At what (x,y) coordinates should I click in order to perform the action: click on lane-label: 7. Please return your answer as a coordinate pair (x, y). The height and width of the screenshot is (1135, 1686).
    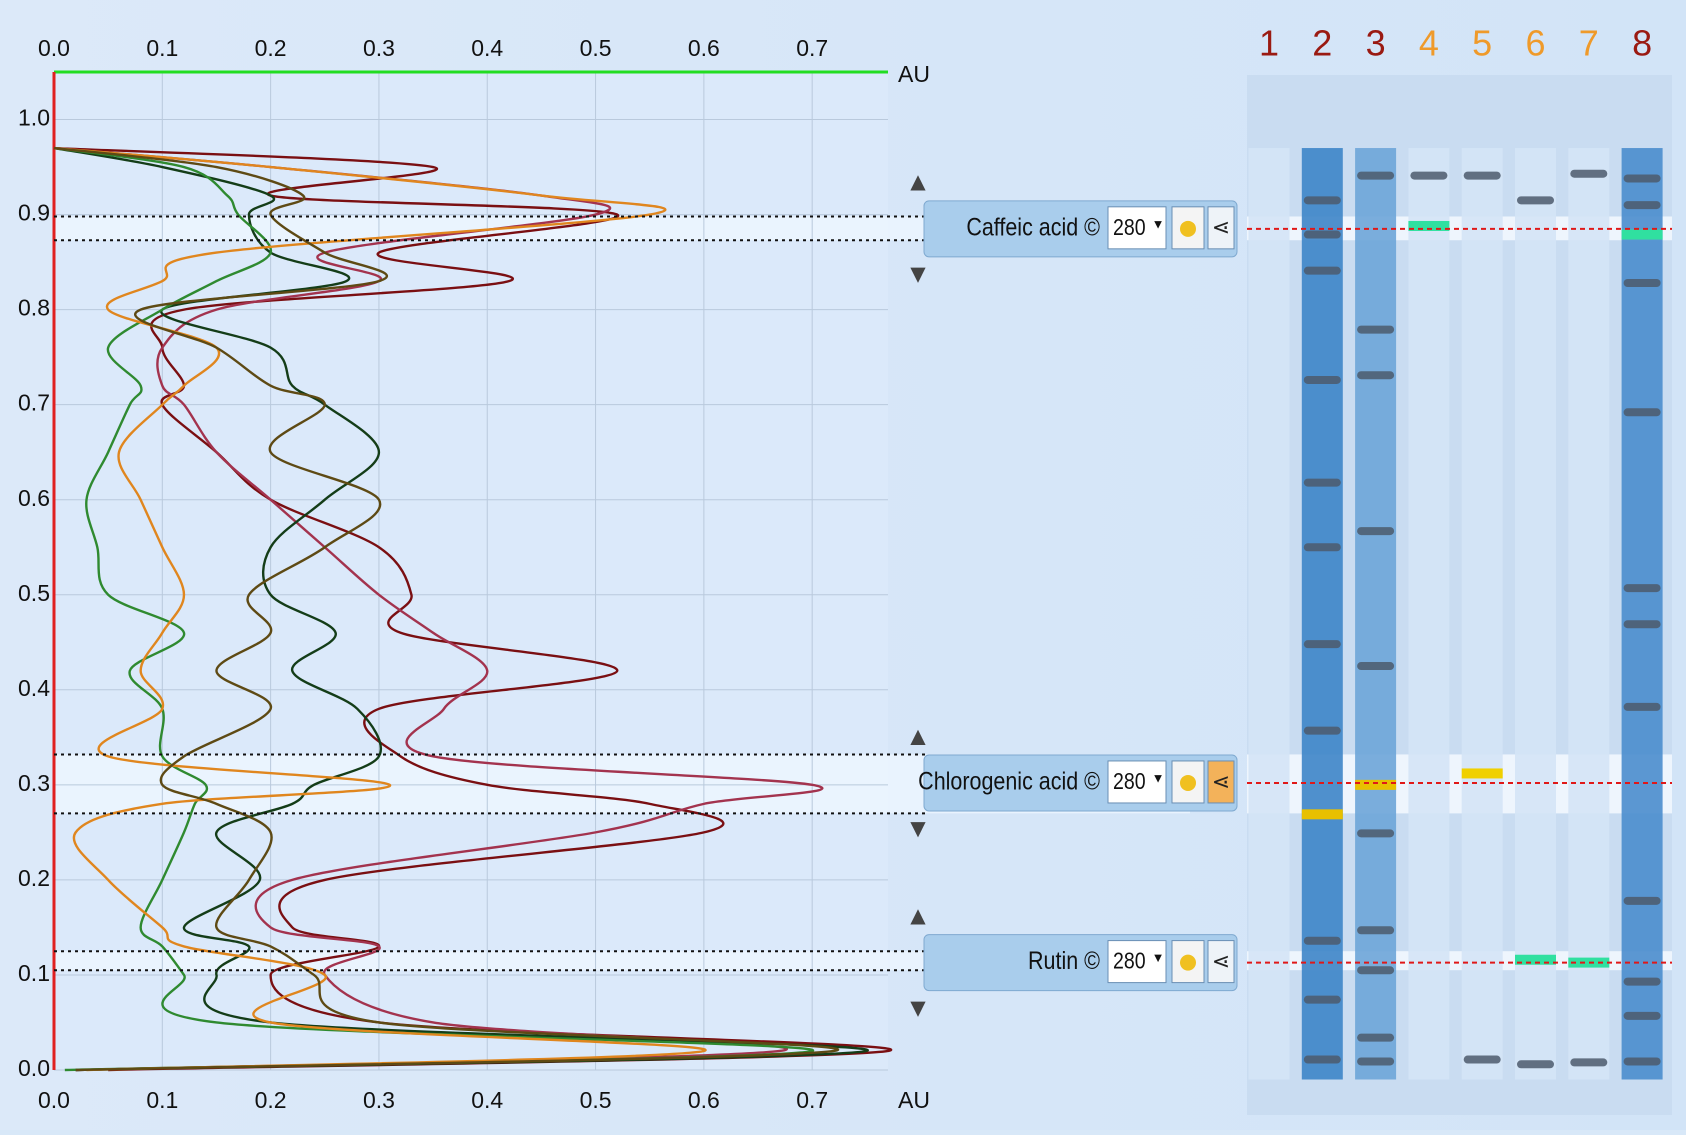
    Looking at the image, I should click on (1589, 43).